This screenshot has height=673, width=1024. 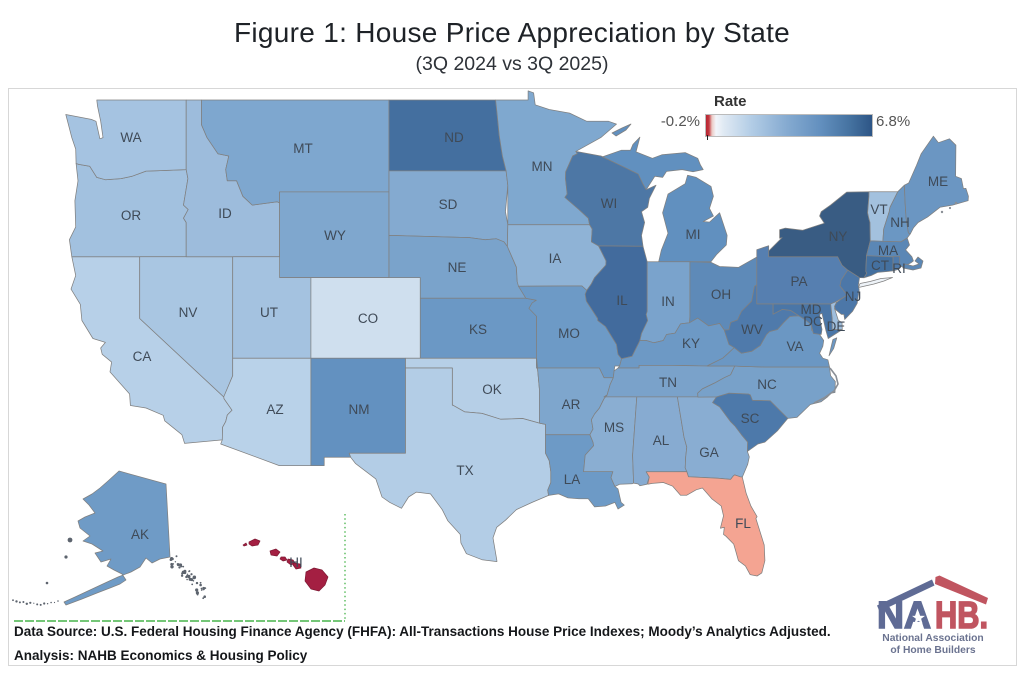 I want to click on svg-text: WA, so click(x=130, y=137).